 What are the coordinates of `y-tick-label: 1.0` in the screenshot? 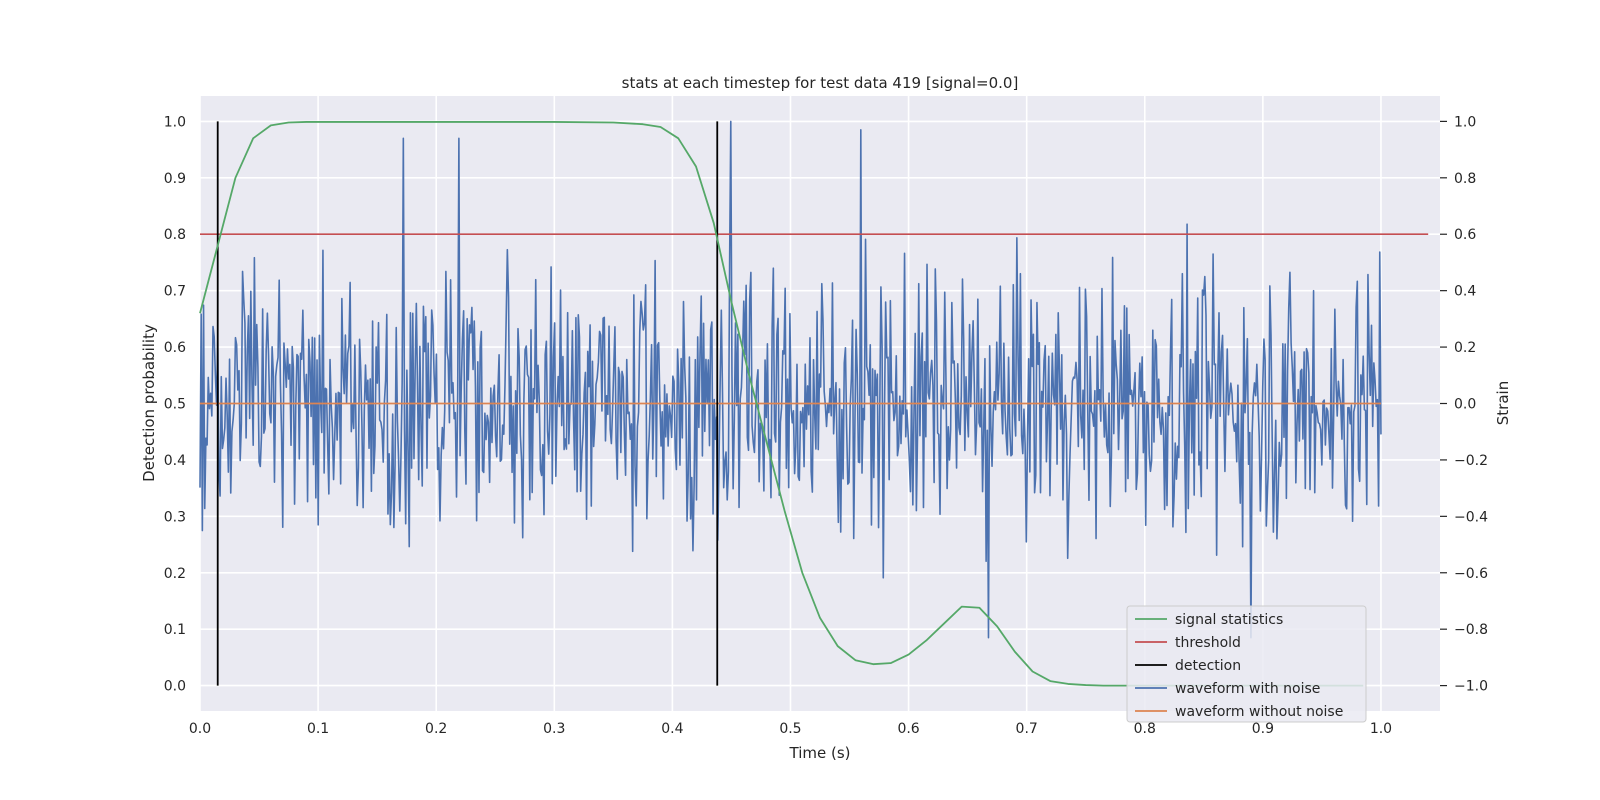 It's located at (175, 122).